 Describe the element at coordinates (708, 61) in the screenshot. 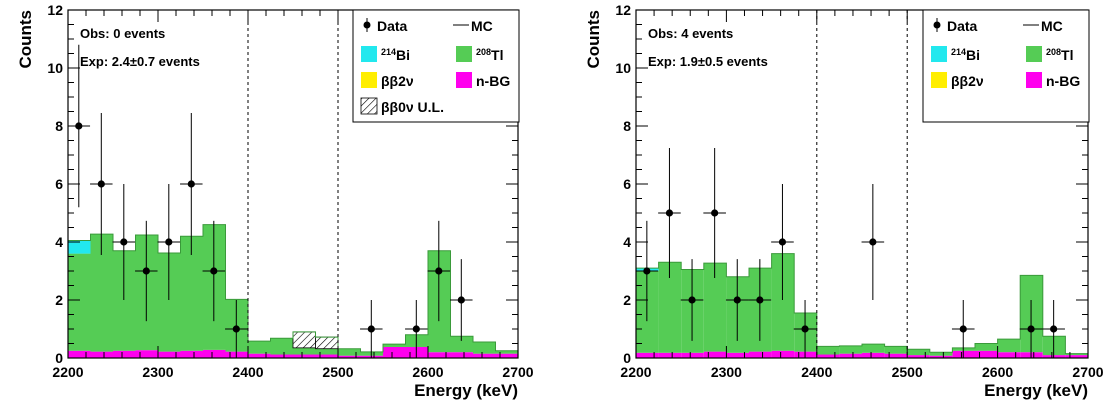

I see `annotation-1: Exp: 1.9±0.5 events` at that location.